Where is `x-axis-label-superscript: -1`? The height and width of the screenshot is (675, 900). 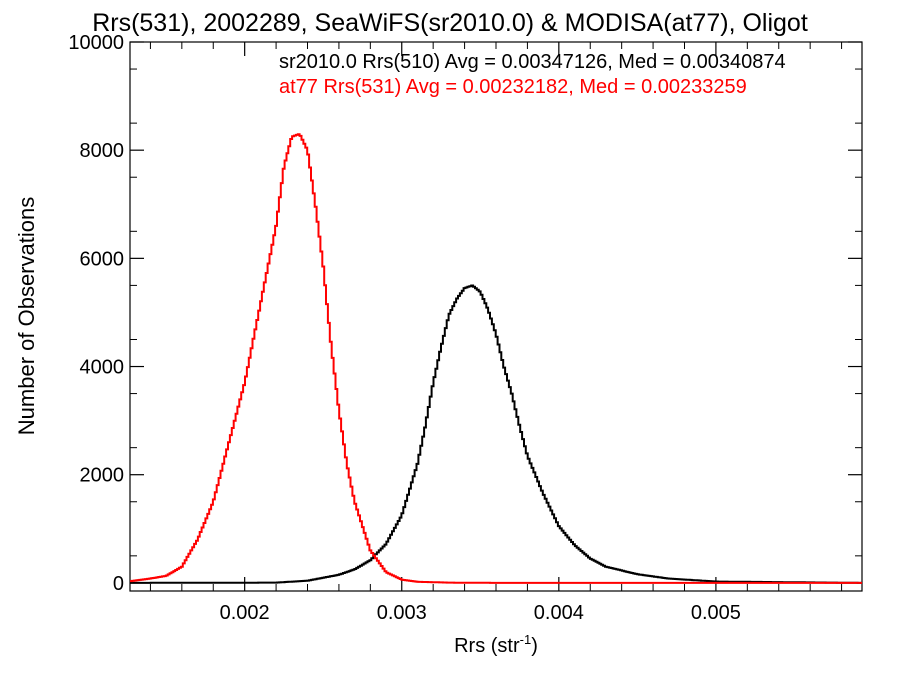 x-axis-label-superscript: -1 is located at coordinates (526, 639).